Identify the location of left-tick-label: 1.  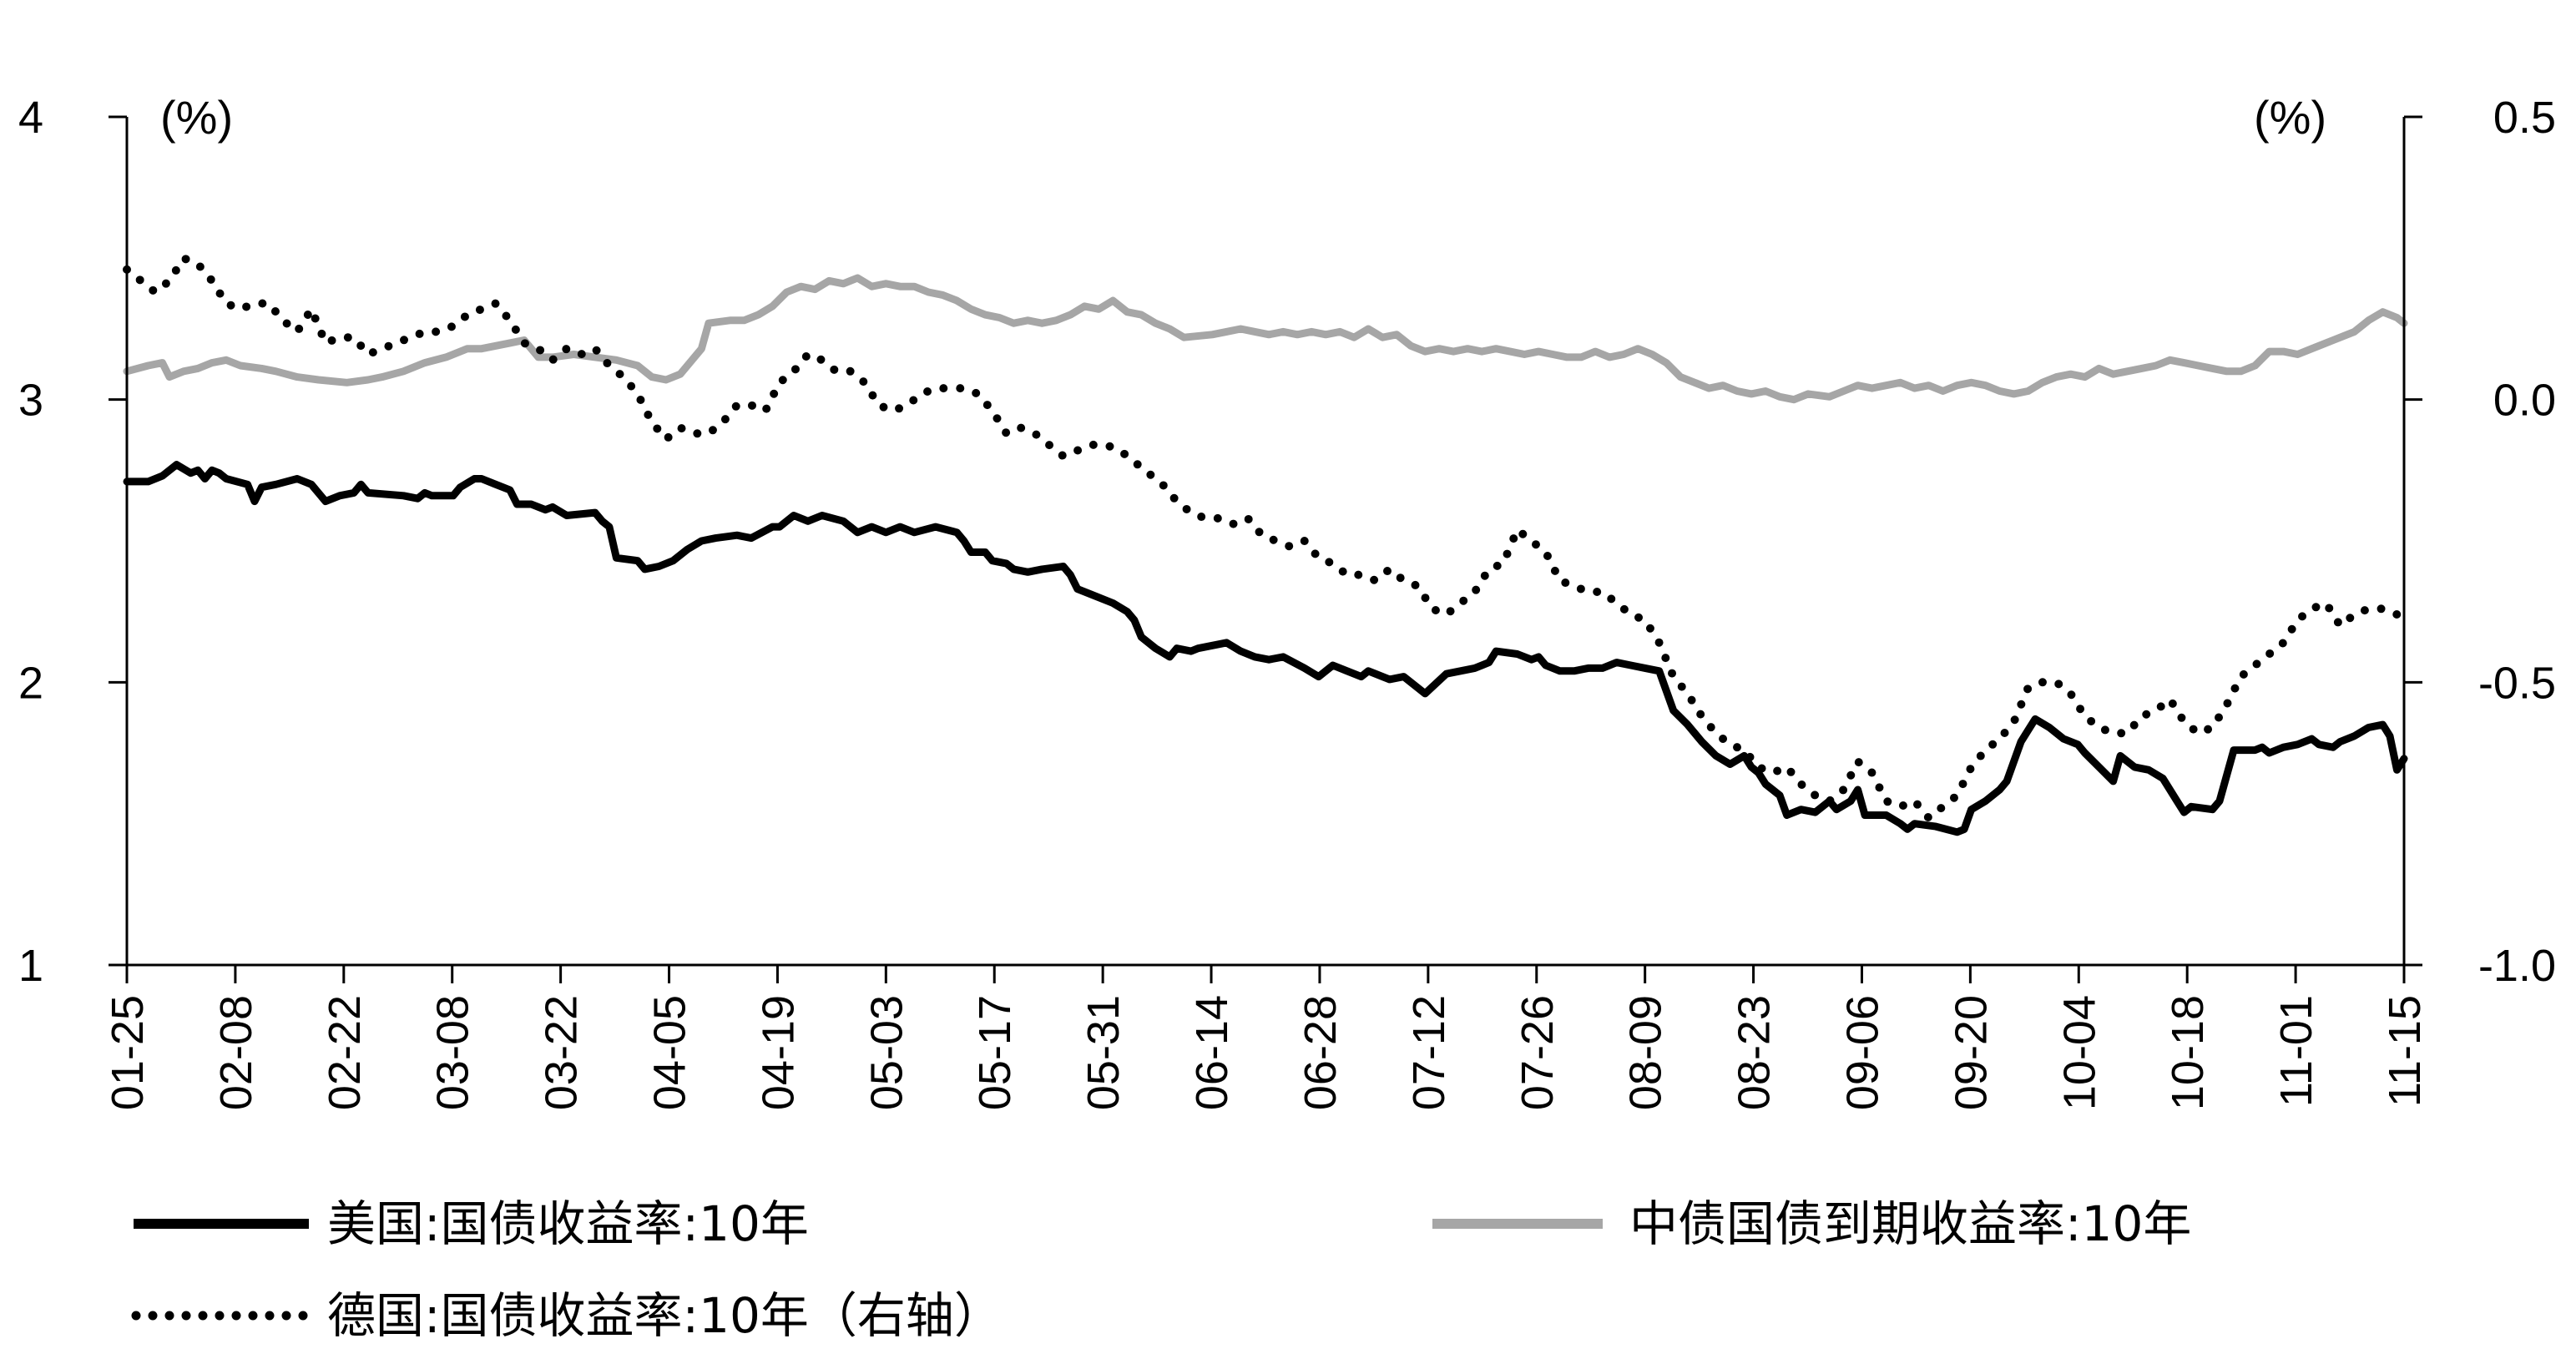
(30, 966).